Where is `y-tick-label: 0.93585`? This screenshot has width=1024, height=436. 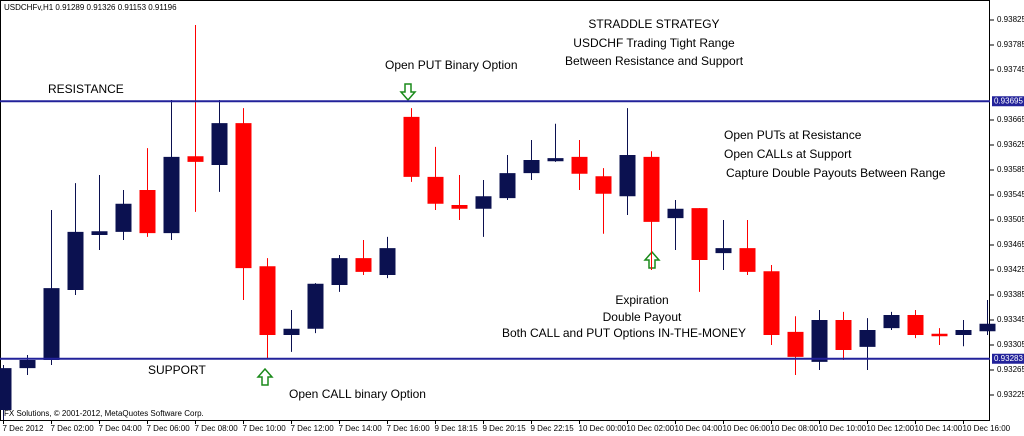
y-tick-label: 0.93585 is located at coordinates (1010, 169).